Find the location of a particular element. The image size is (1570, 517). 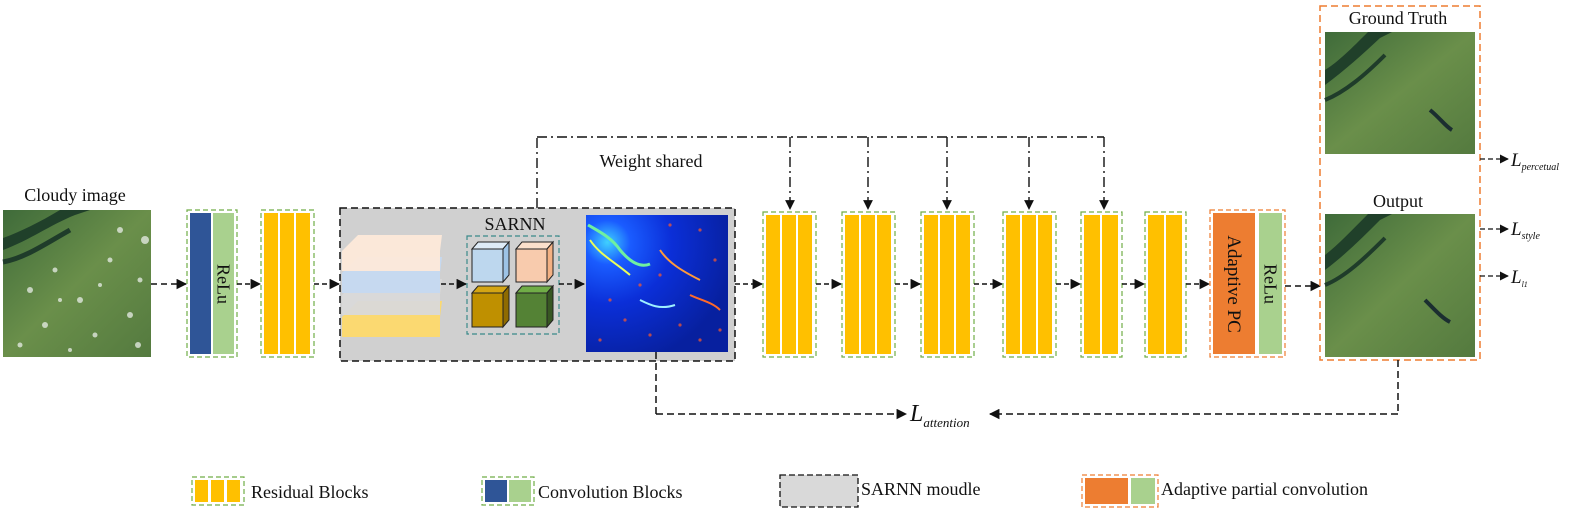

adaptive-pc-block: Adaptive PC ReLu is located at coordinates (1247, 283).